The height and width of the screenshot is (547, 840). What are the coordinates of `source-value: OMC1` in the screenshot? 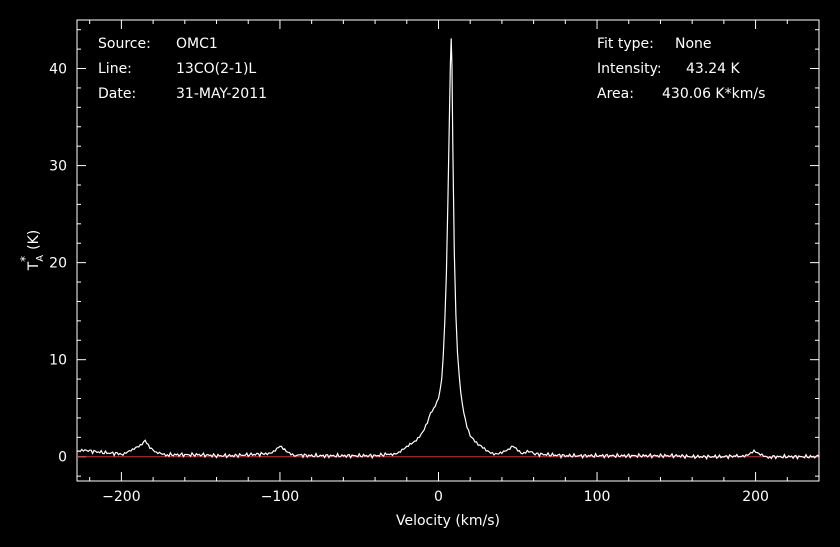 It's located at (197, 44).